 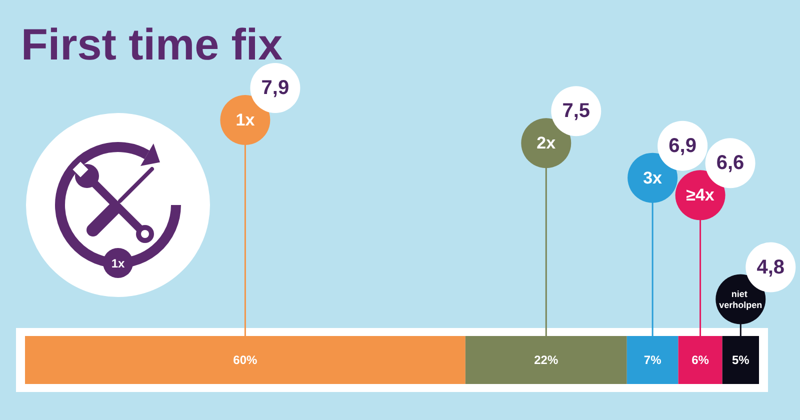 I want to click on data-label: 7,5, so click(x=576, y=111).